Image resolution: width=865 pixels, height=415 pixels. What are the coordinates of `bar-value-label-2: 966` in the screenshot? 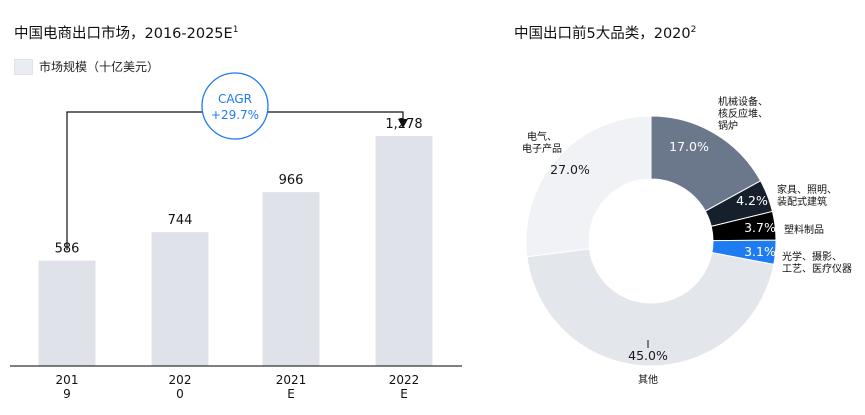 It's located at (291, 180).